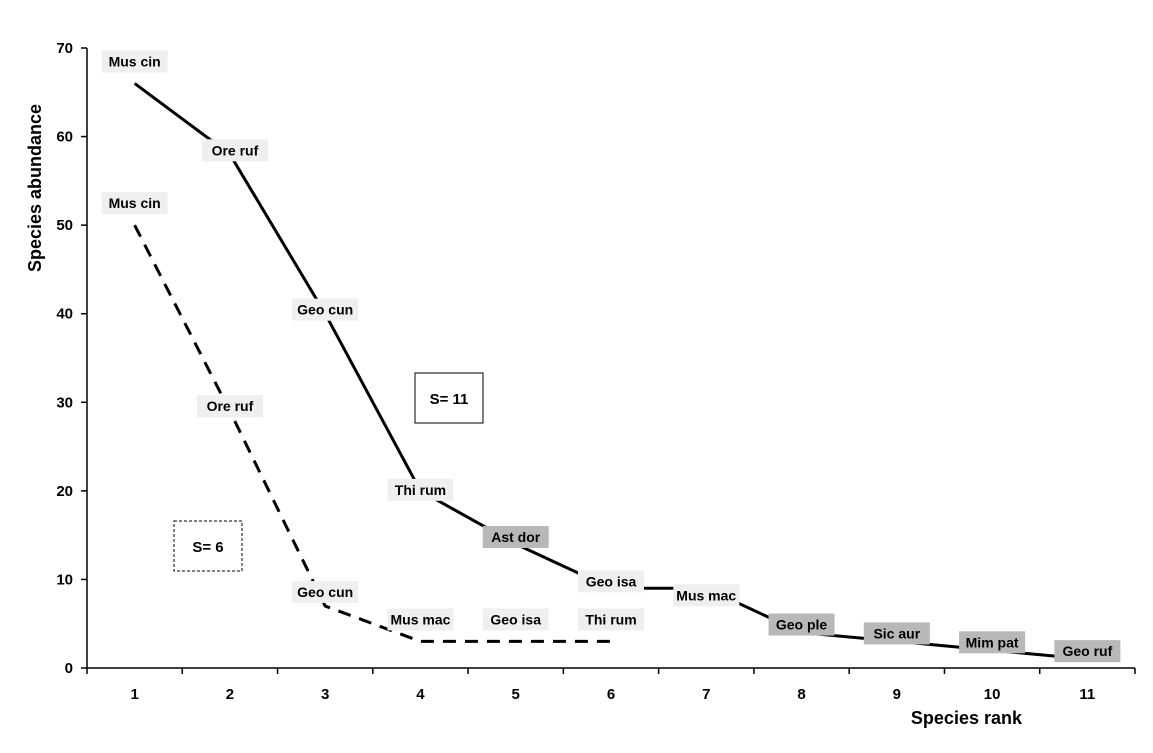 The height and width of the screenshot is (753, 1153). Describe the element at coordinates (134, 694) in the screenshot. I see `x-tick-label: 1` at that location.